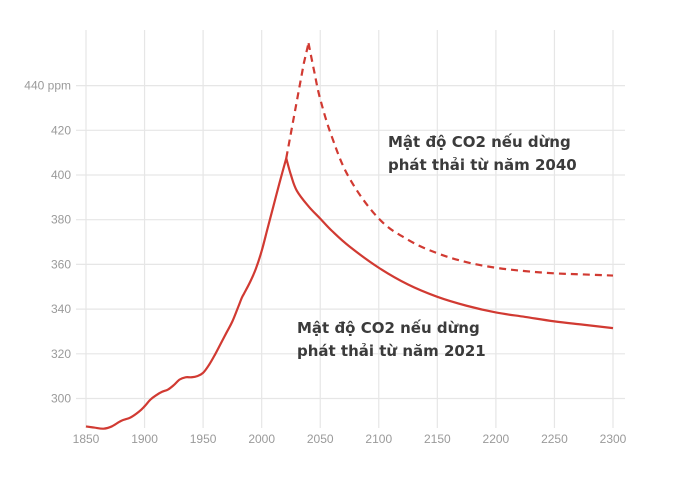  I want to click on x-tick-label: 2300, so click(613, 439).